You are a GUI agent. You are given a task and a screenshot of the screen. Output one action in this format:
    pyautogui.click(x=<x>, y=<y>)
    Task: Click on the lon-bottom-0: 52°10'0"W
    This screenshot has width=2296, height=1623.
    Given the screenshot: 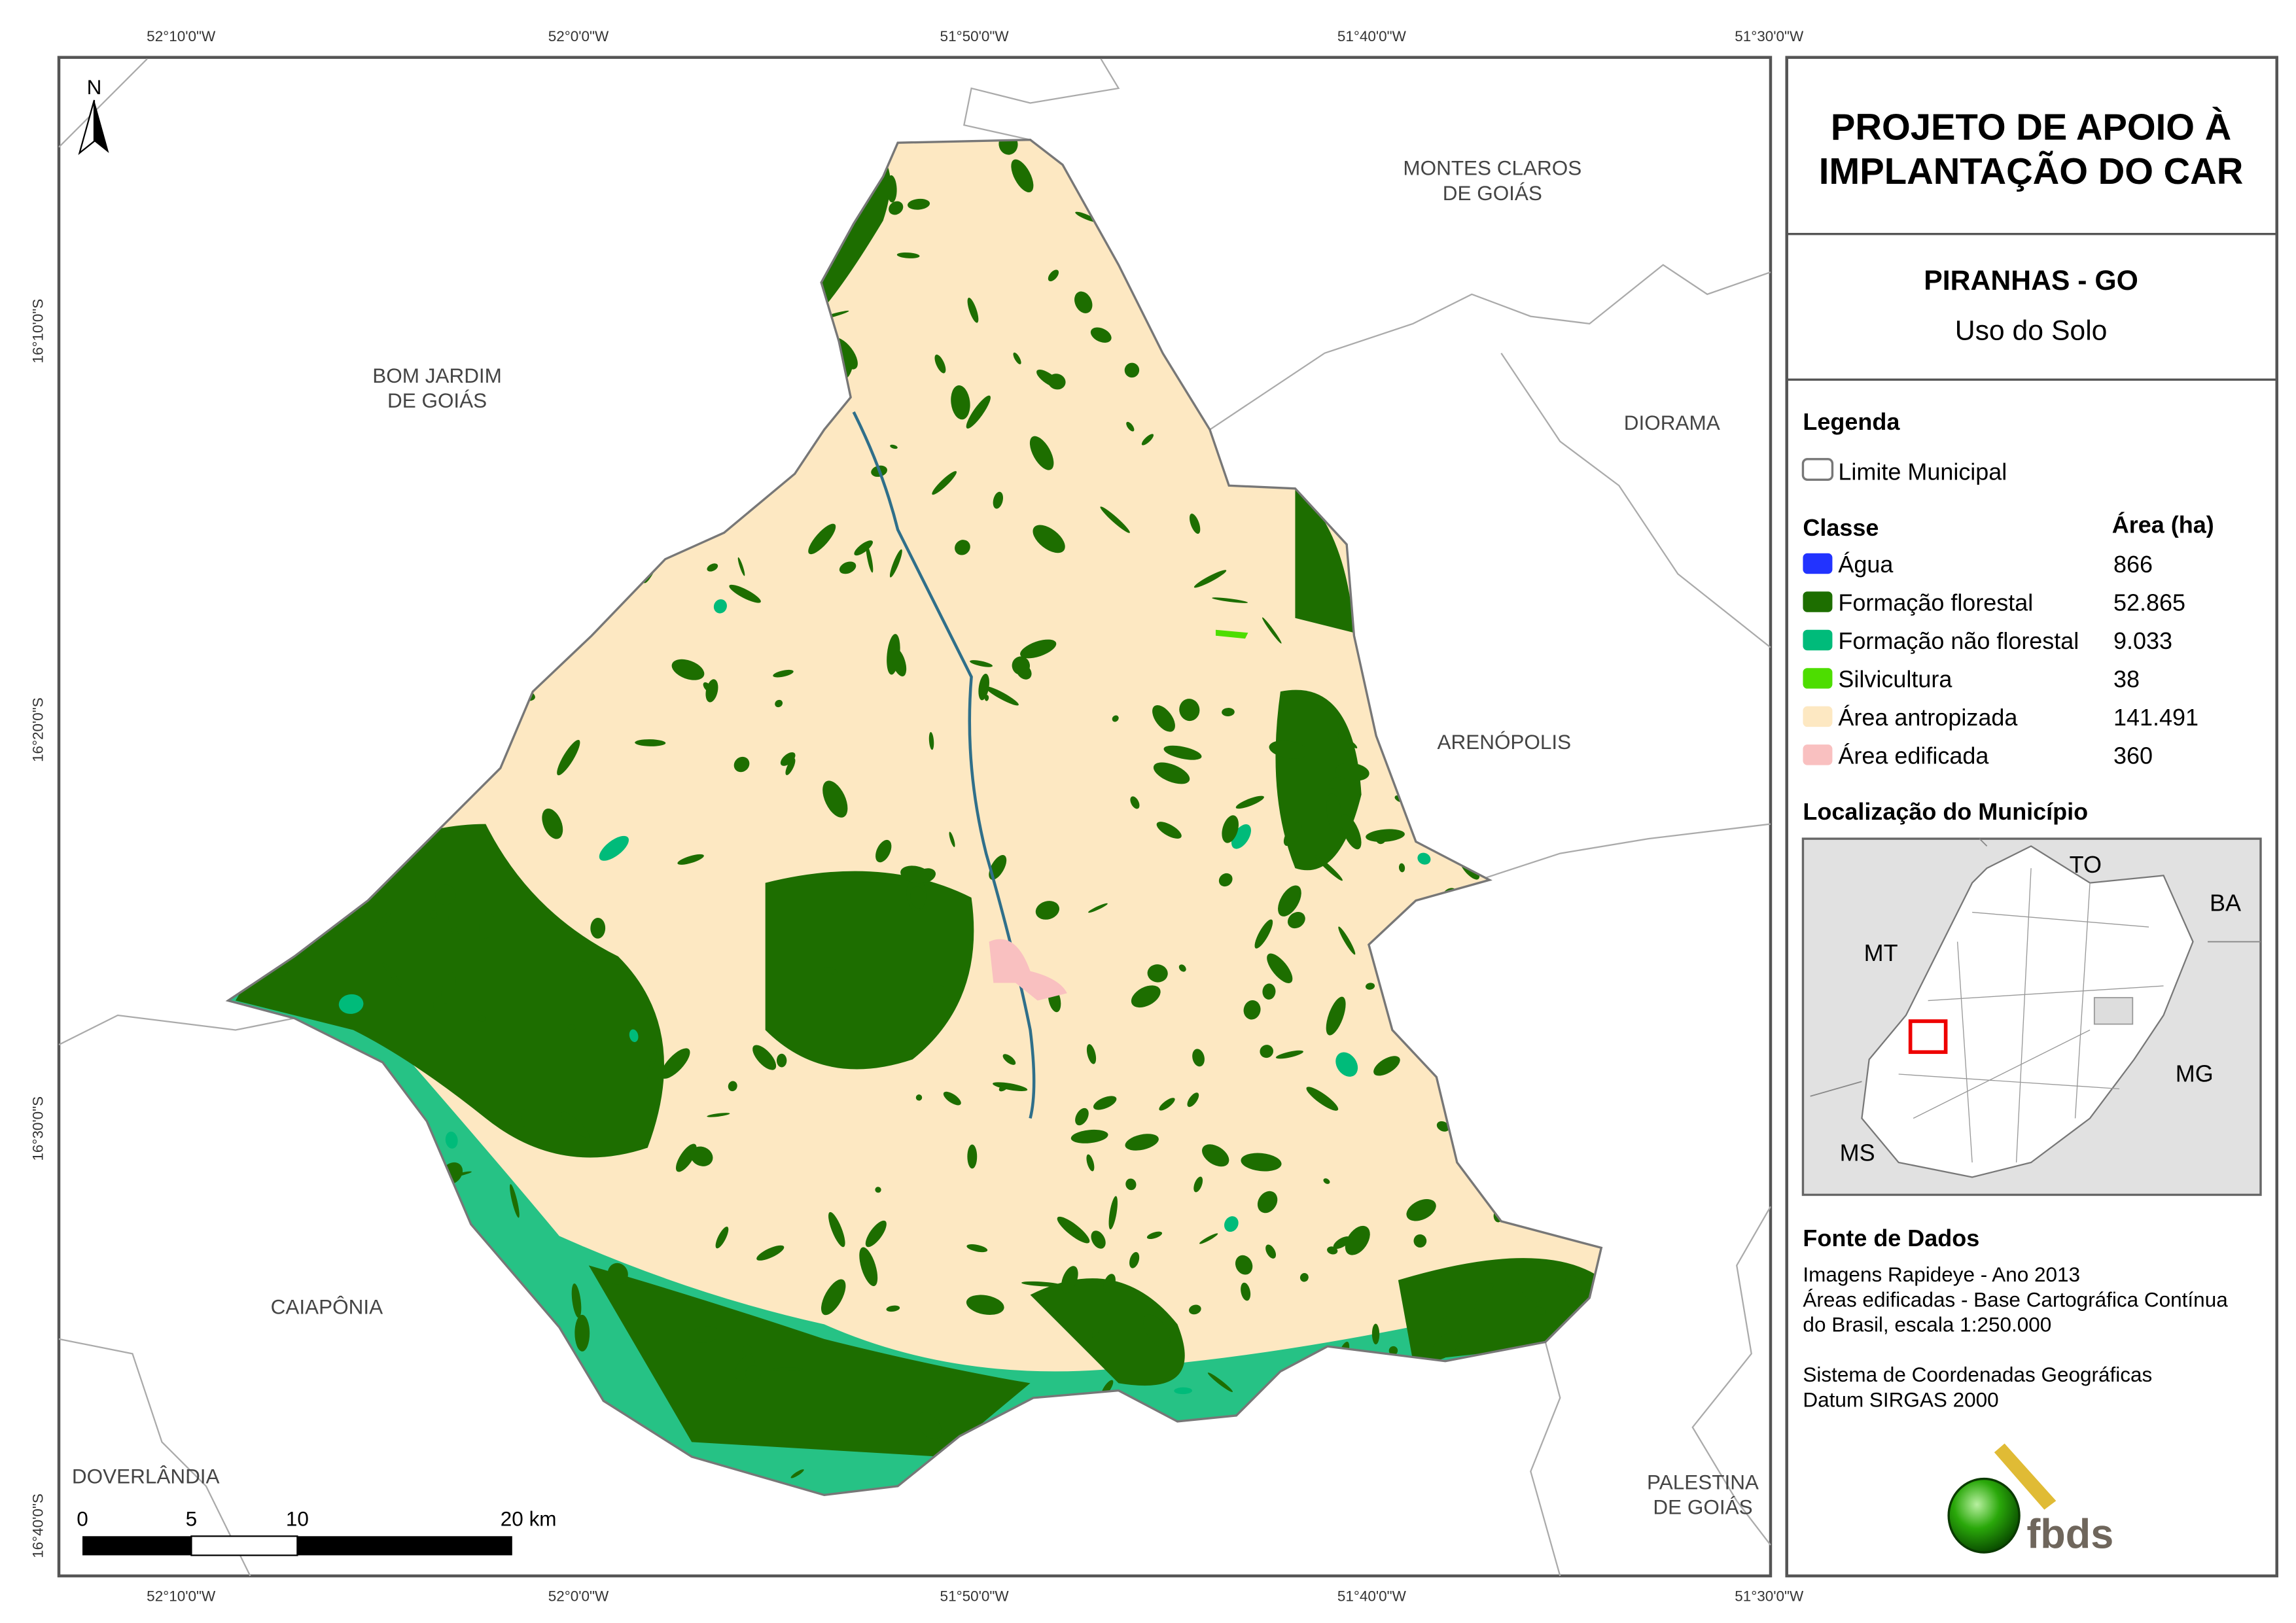 What is the action you would take?
    pyautogui.click(x=182, y=1596)
    